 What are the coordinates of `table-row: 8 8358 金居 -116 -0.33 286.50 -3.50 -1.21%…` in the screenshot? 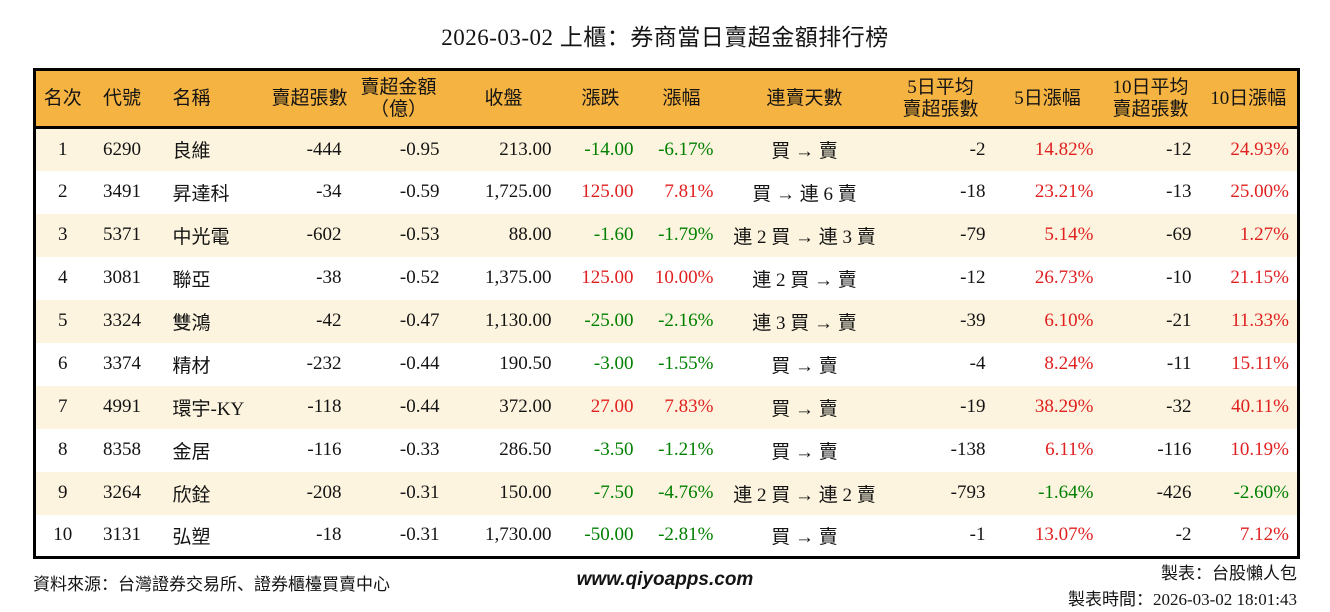 It's located at (666, 450).